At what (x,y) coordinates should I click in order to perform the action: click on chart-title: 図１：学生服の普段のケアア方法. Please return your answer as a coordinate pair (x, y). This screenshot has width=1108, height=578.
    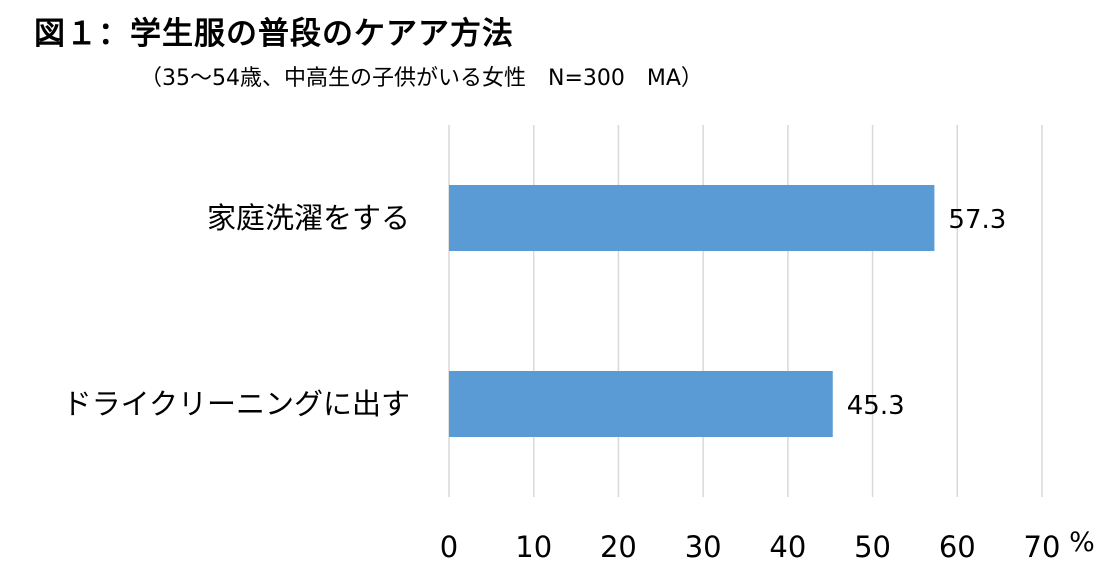
    Looking at the image, I should click on (274, 34).